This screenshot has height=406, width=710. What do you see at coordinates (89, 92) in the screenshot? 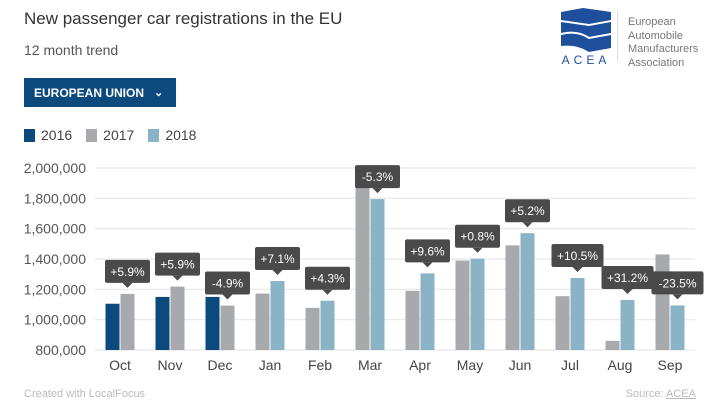
I see `dropdown-label: EUROPEAN UNION` at bounding box center [89, 92].